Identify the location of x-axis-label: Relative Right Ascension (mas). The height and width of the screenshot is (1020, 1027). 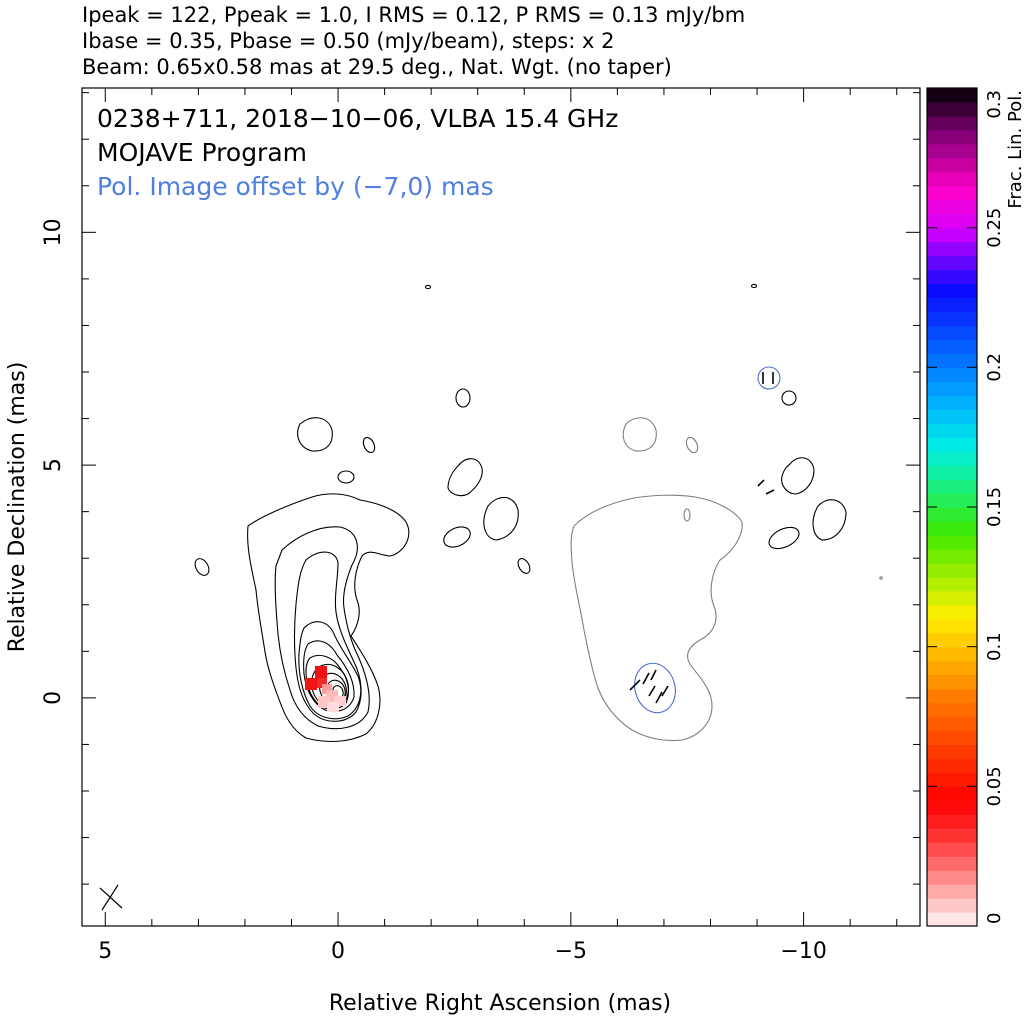
(500, 1003).